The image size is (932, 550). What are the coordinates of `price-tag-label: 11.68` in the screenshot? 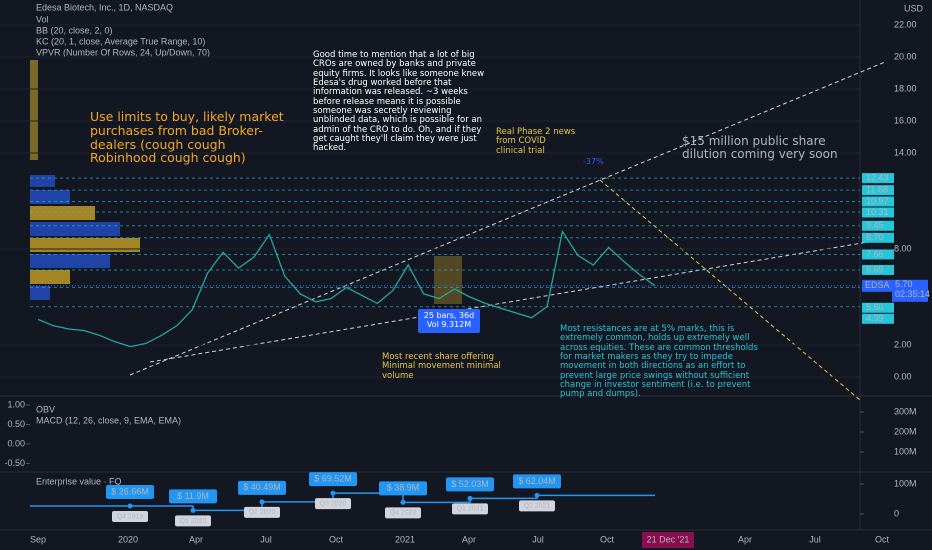 It's located at (877, 189).